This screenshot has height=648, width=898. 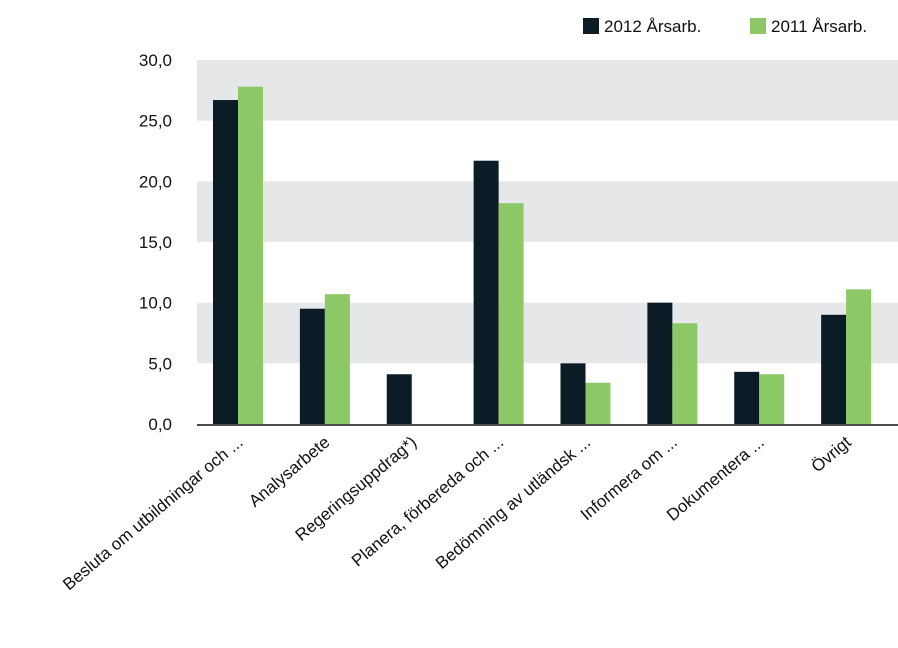 I want to click on y-tick-label: 0,0, so click(x=160, y=424).